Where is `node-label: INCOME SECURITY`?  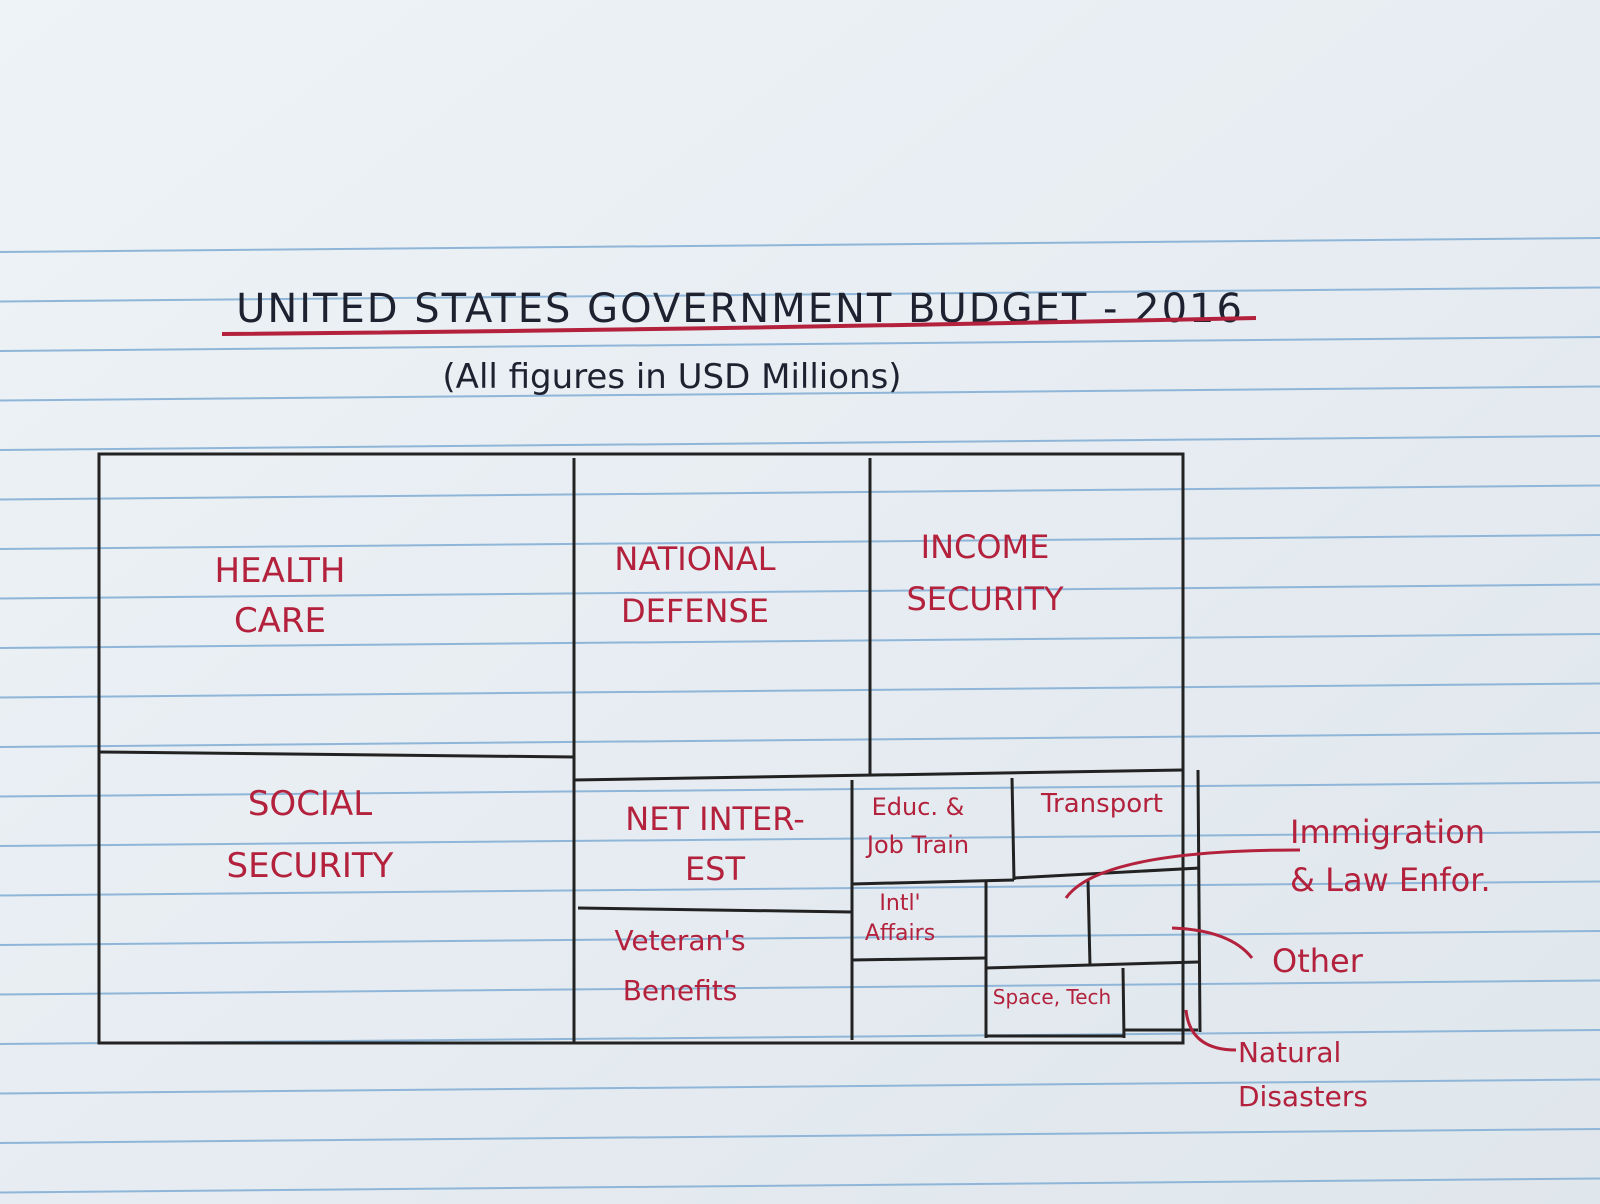
node-label: INCOME SECURITY is located at coordinates (985, 573).